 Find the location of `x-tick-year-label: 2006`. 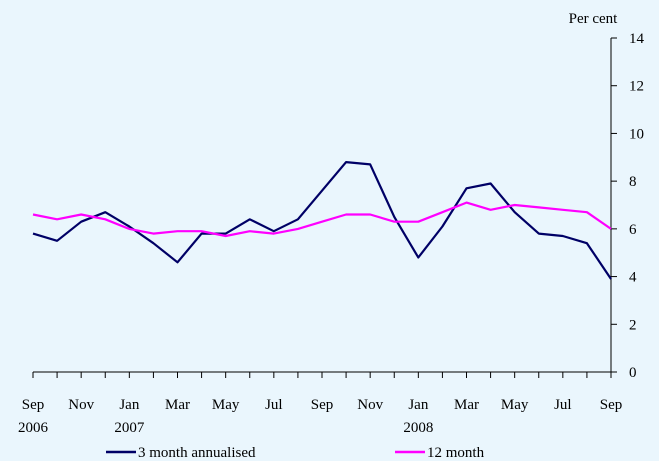

x-tick-year-label: 2006 is located at coordinates (33, 428).